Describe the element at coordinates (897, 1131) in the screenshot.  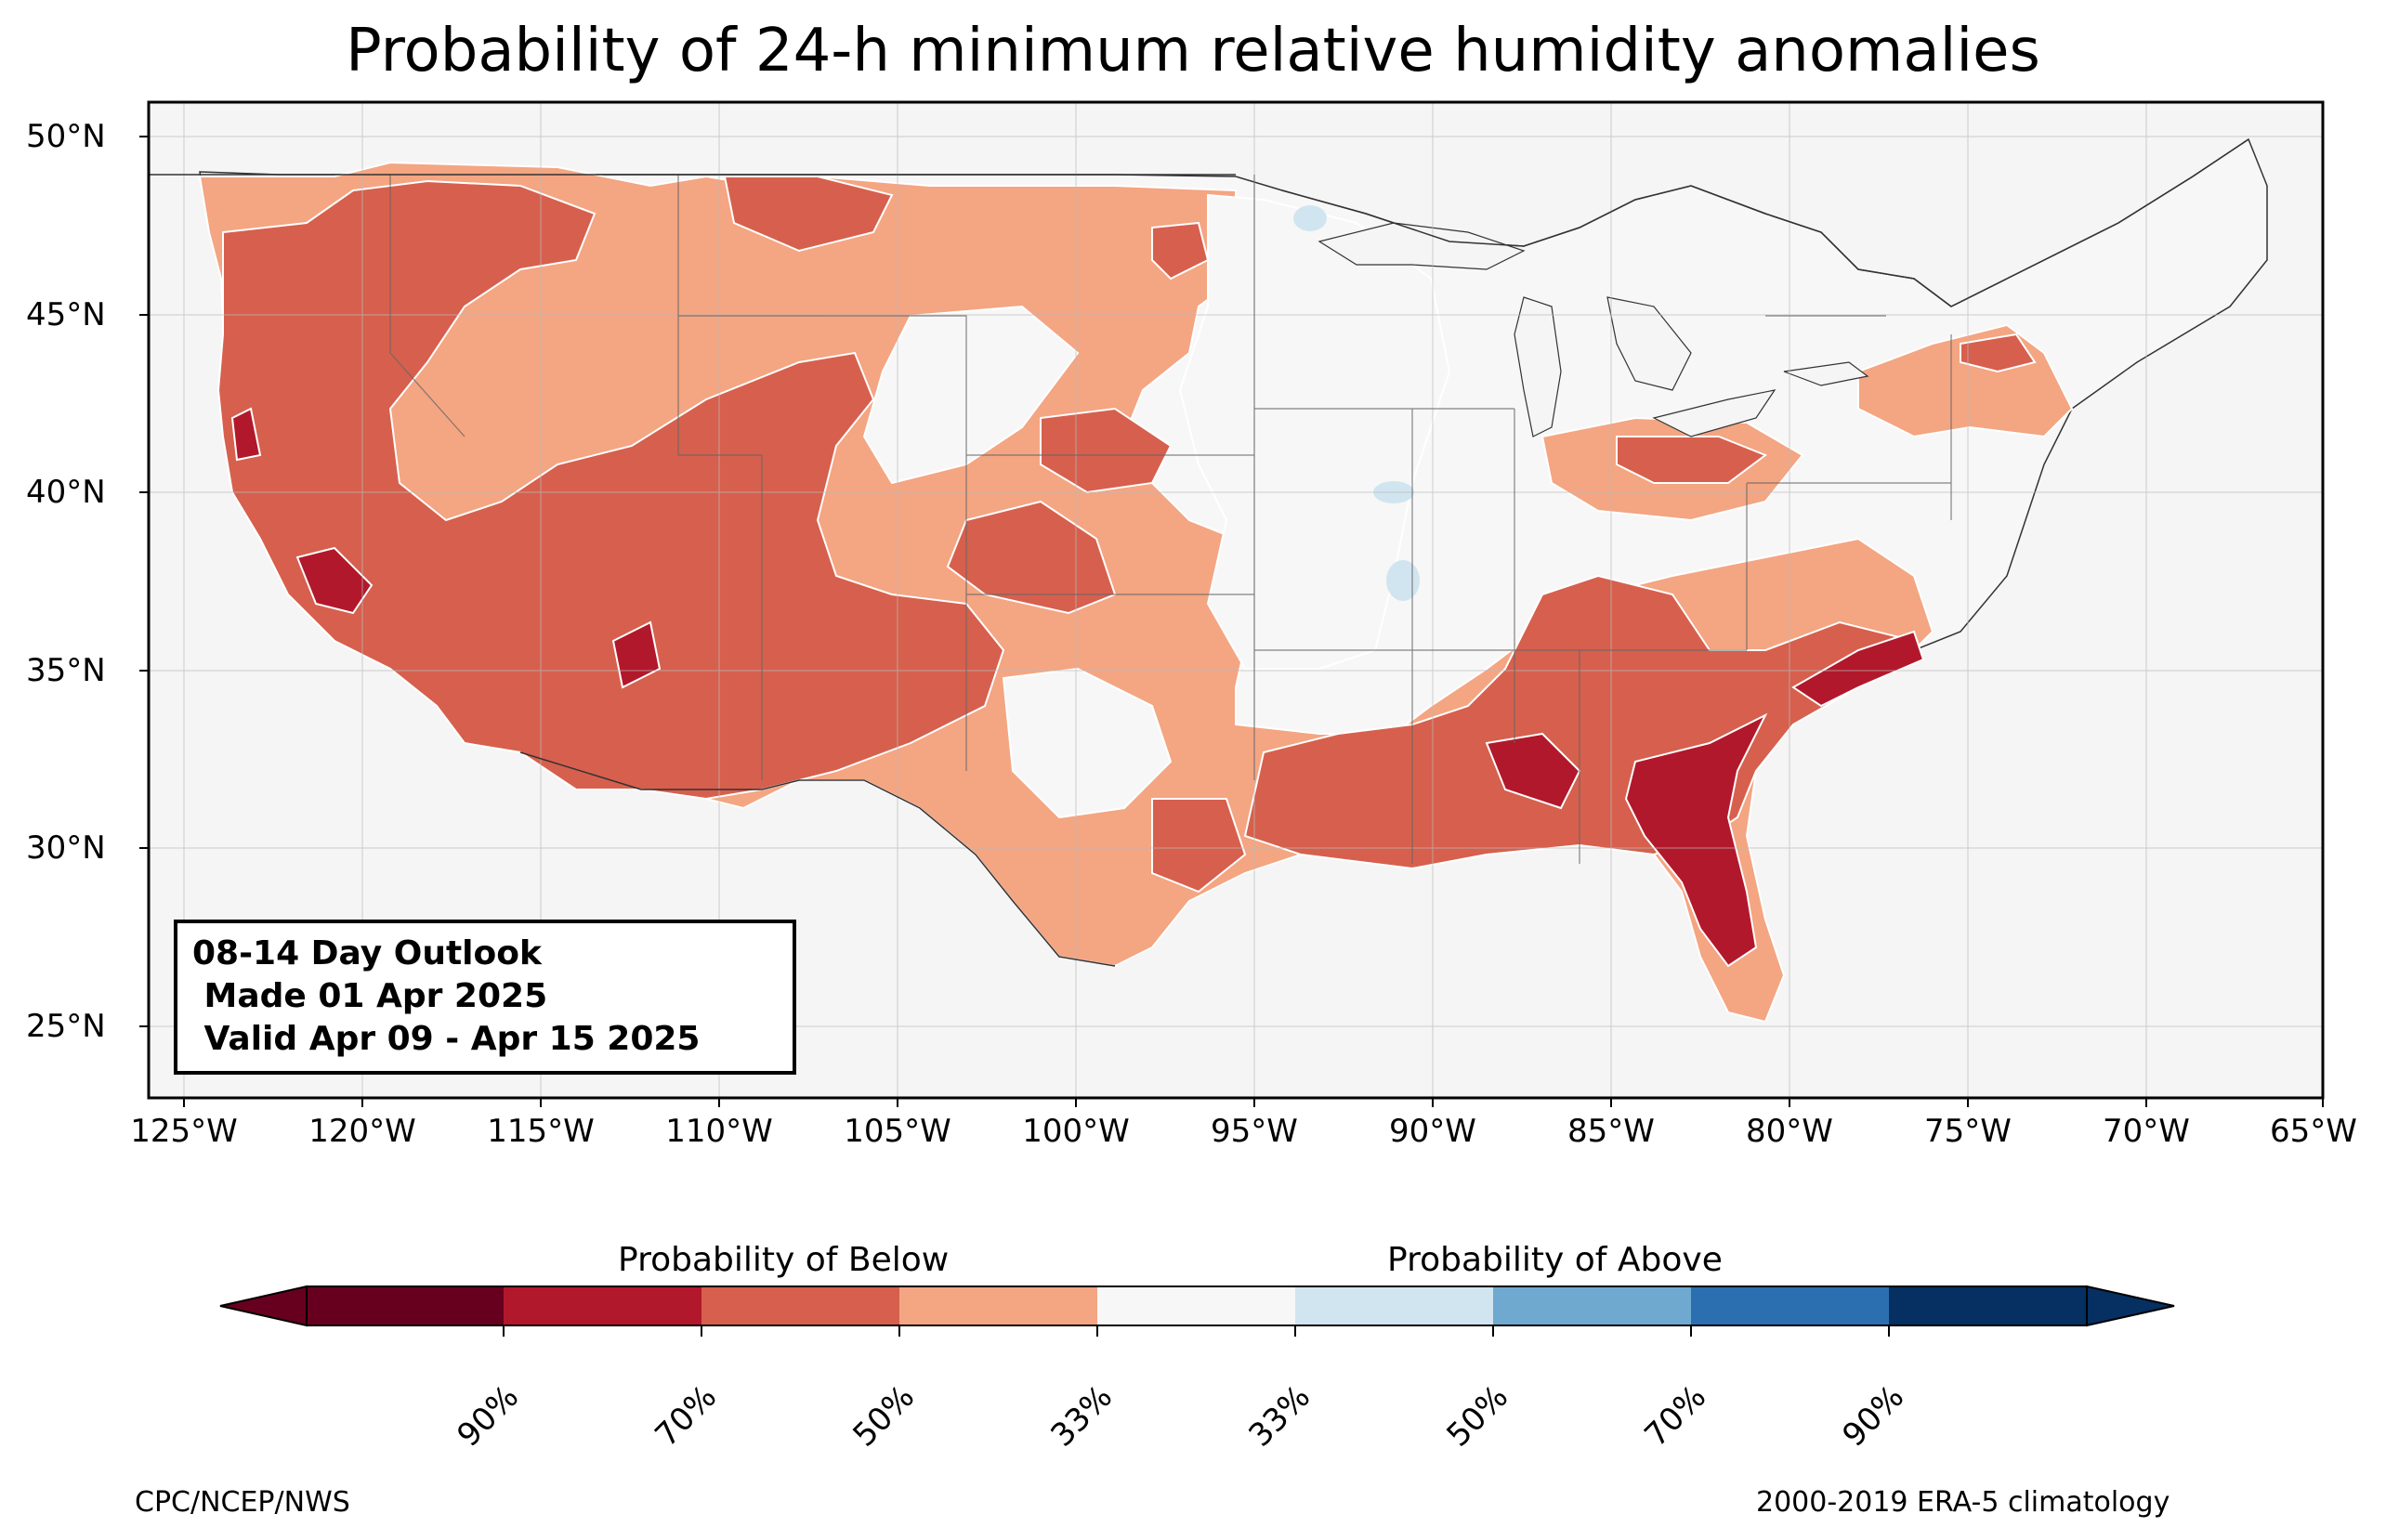
I see `lon-label-105: 105°W` at that location.